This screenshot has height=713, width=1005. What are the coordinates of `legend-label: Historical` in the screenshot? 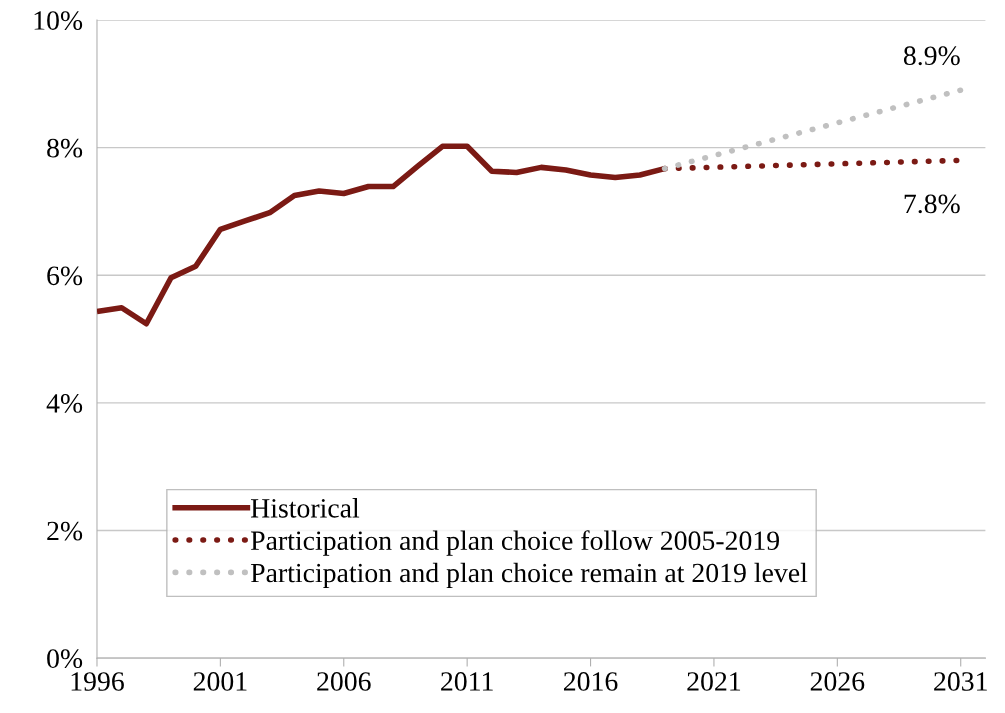 It's located at (305, 508).